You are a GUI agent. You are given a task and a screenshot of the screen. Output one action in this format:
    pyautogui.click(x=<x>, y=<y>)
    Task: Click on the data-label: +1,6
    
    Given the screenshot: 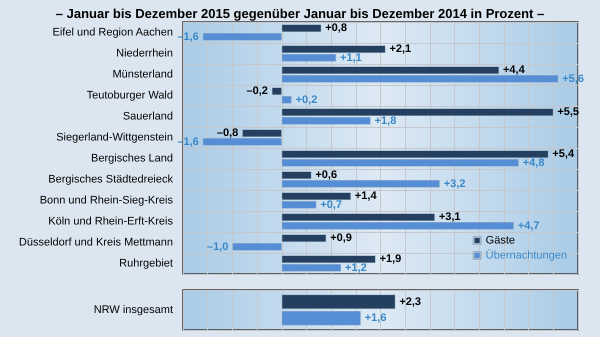 What is the action you would take?
    pyautogui.click(x=375, y=318)
    